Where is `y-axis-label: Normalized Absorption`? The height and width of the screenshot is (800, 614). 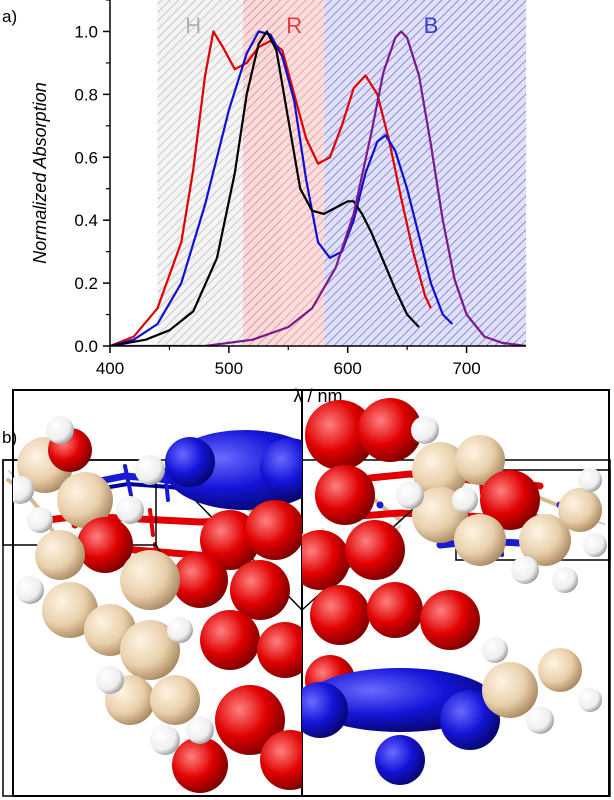
y-axis-label: Normalized Absorption is located at coordinates (40, 172).